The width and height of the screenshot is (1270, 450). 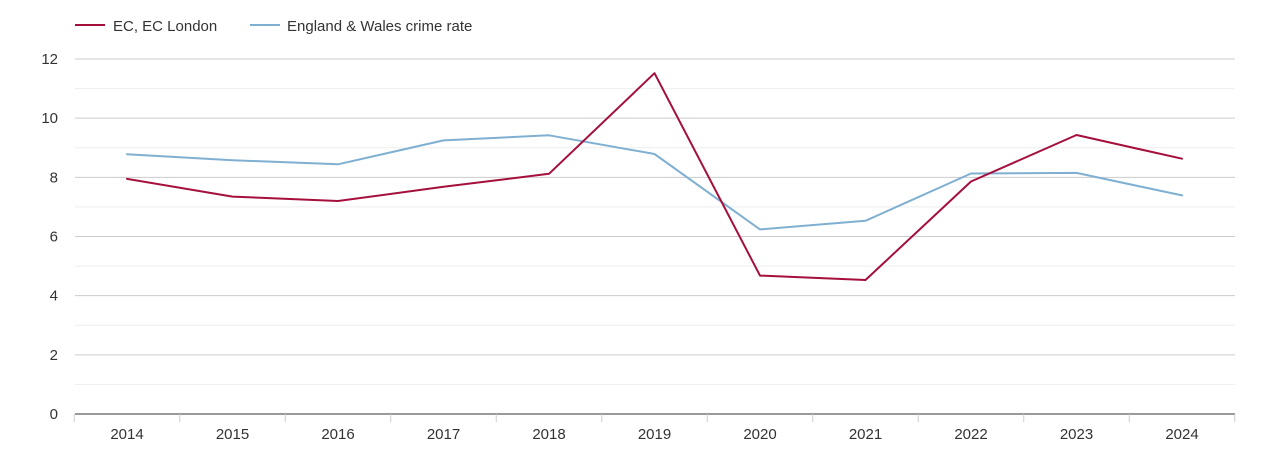 I want to click on x-tick-label: 2017, so click(x=443, y=434).